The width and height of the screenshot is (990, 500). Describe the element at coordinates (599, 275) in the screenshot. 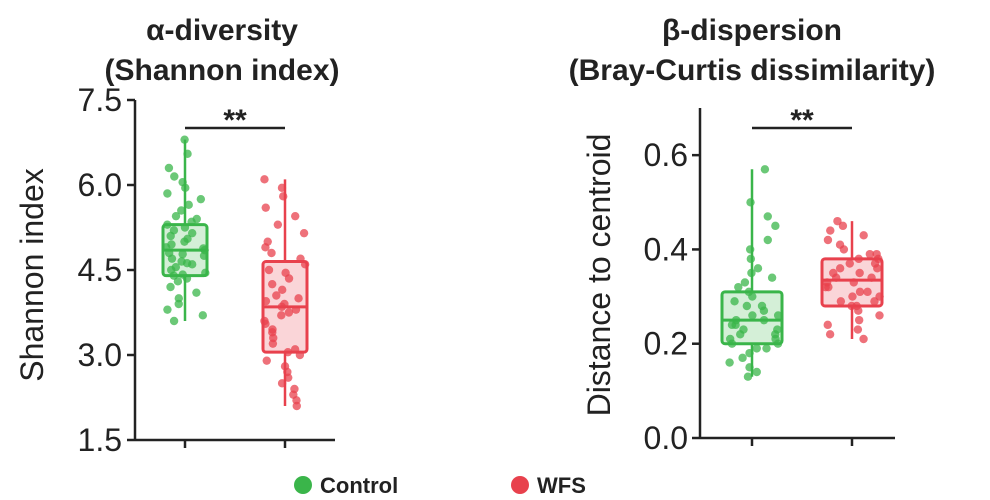

I see `beta-y-axis-label: Distance to centroid` at that location.